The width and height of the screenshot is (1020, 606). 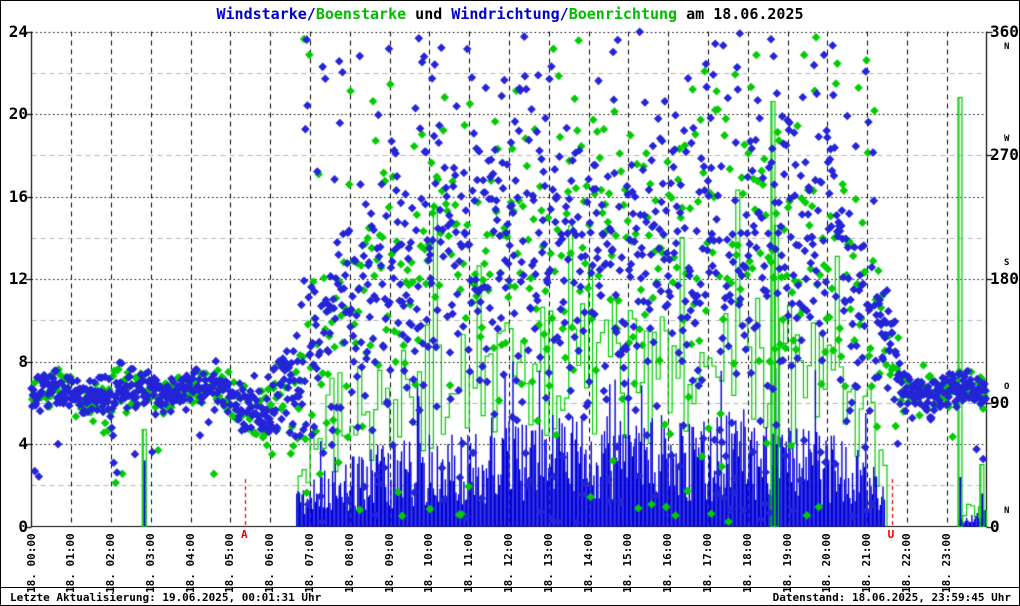 What do you see at coordinates (946, 563) in the screenshot?
I see `x-axis-hour-label: 18. 23:00` at bounding box center [946, 563].